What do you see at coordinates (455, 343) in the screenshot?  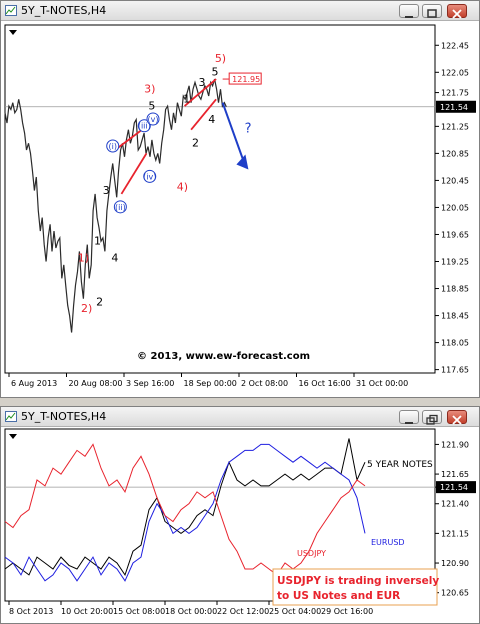 I see `y-tick-label: 118.05` at bounding box center [455, 343].